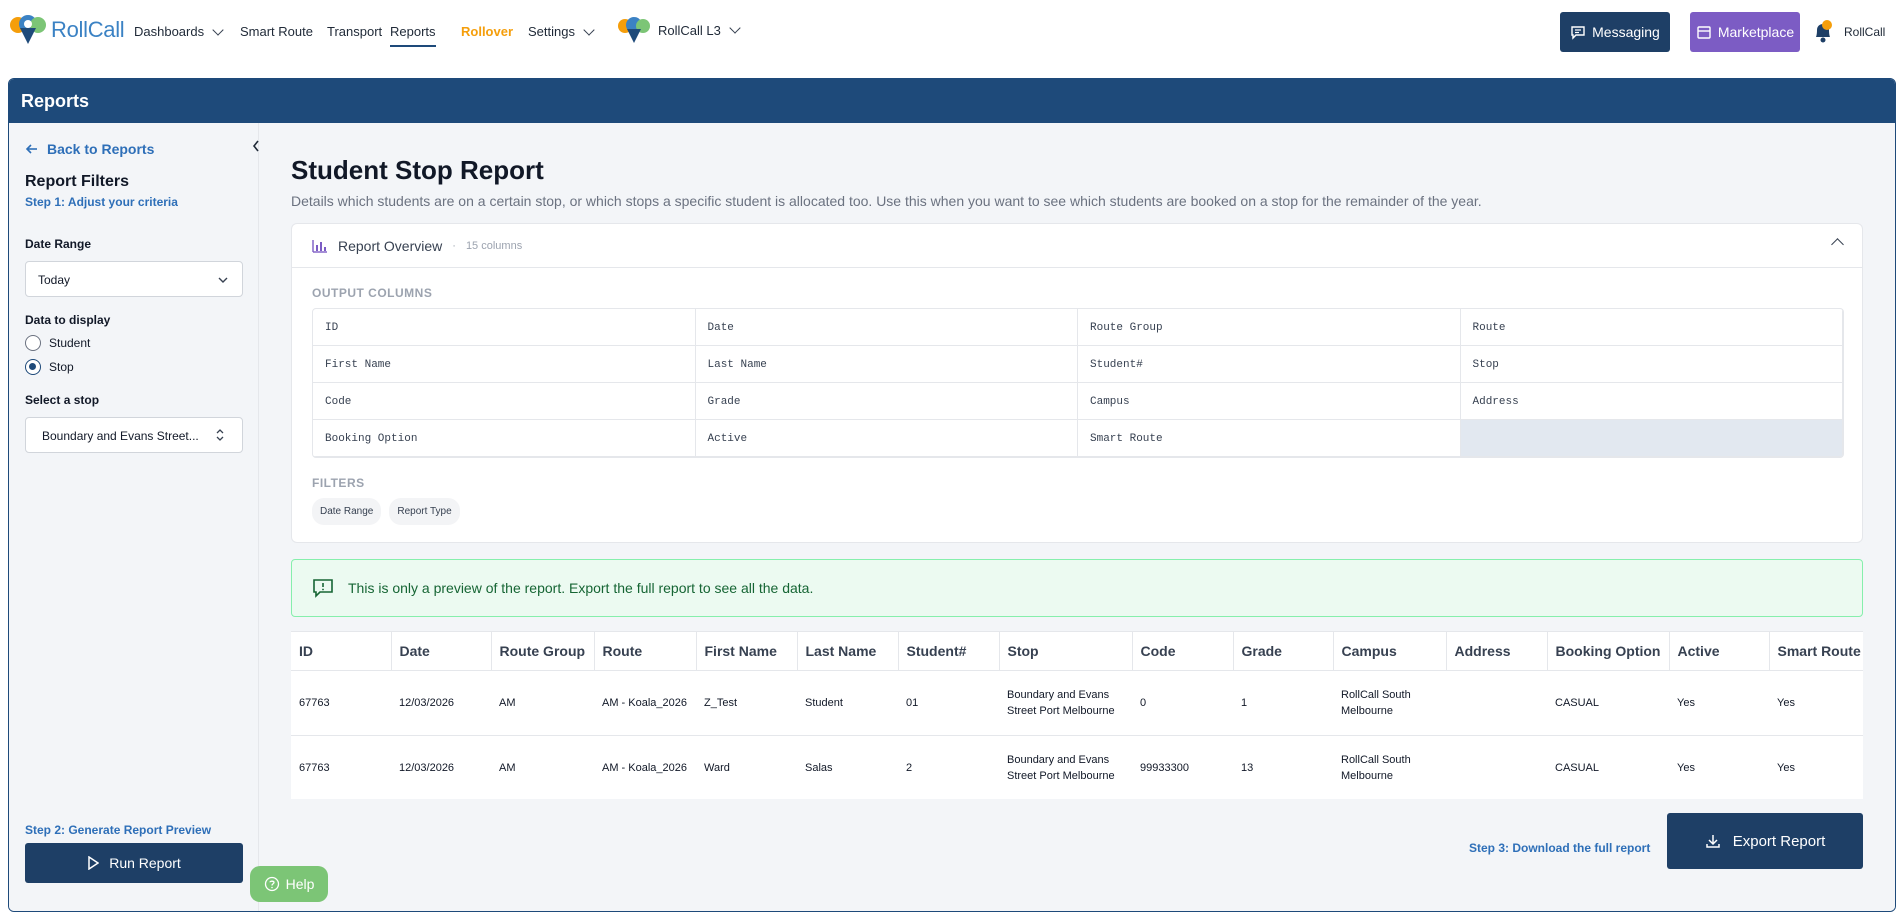 This screenshot has height=918, width=1904. Describe the element at coordinates (1848, 32) in the screenshot. I see `user-menu: RollCall` at that location.